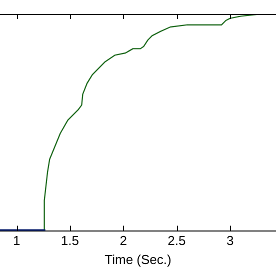  Describe the element at coordinates (123, 240) in the screenshot. I see `x-tick-label: 2` at that location.